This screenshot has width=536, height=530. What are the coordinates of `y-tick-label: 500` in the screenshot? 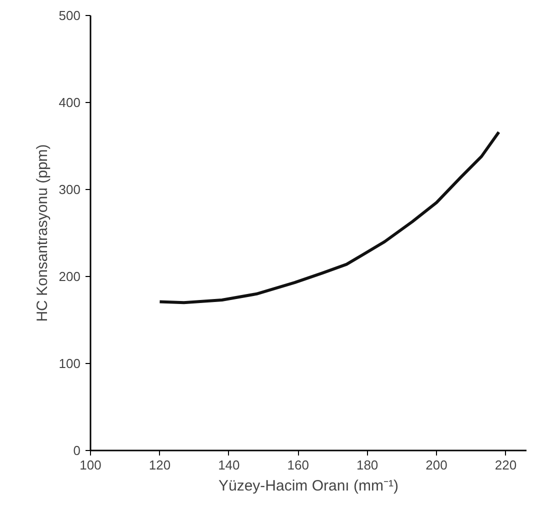 It's located at (69, 15).